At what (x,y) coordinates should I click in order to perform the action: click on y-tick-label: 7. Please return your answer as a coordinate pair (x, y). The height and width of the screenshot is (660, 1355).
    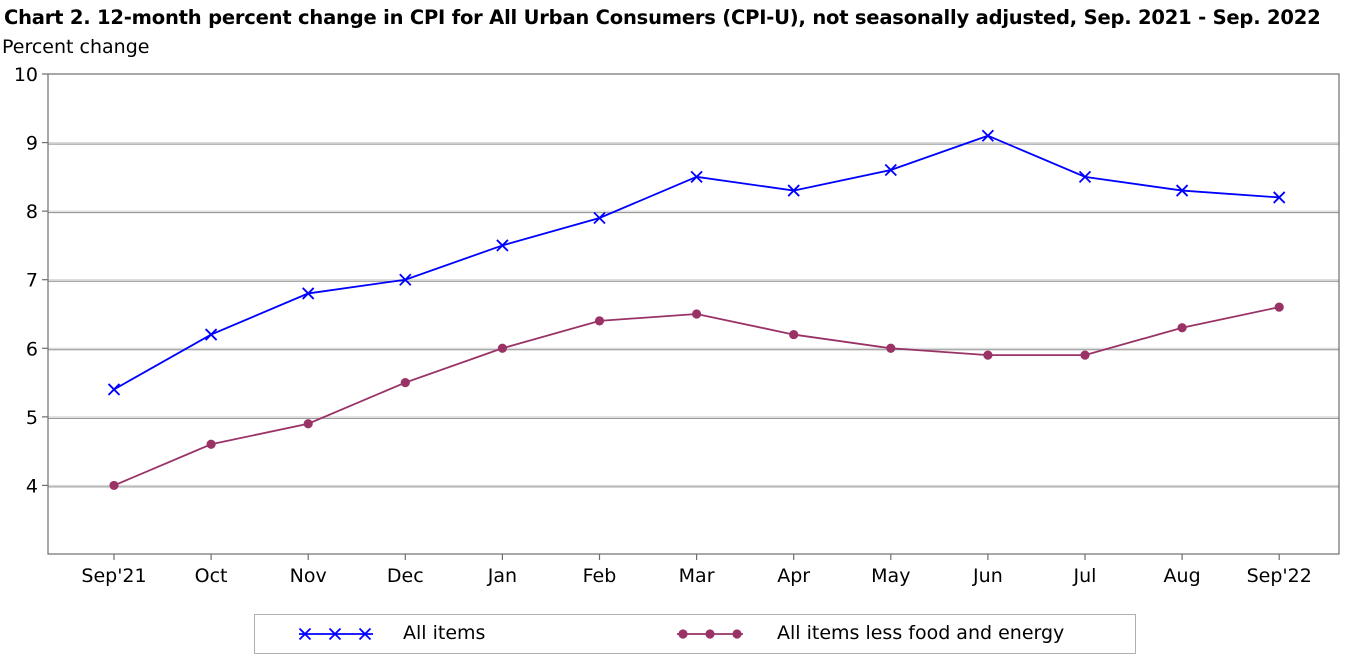
    Looking at the image, I should click on (32, 281).